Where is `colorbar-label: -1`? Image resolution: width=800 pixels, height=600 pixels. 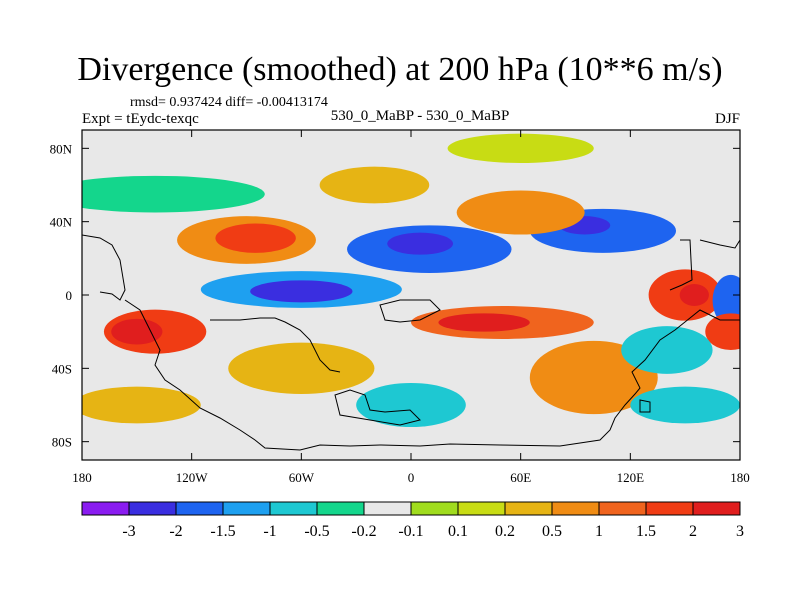
colorbar-label: -1 is located at coordinates (269, 531).